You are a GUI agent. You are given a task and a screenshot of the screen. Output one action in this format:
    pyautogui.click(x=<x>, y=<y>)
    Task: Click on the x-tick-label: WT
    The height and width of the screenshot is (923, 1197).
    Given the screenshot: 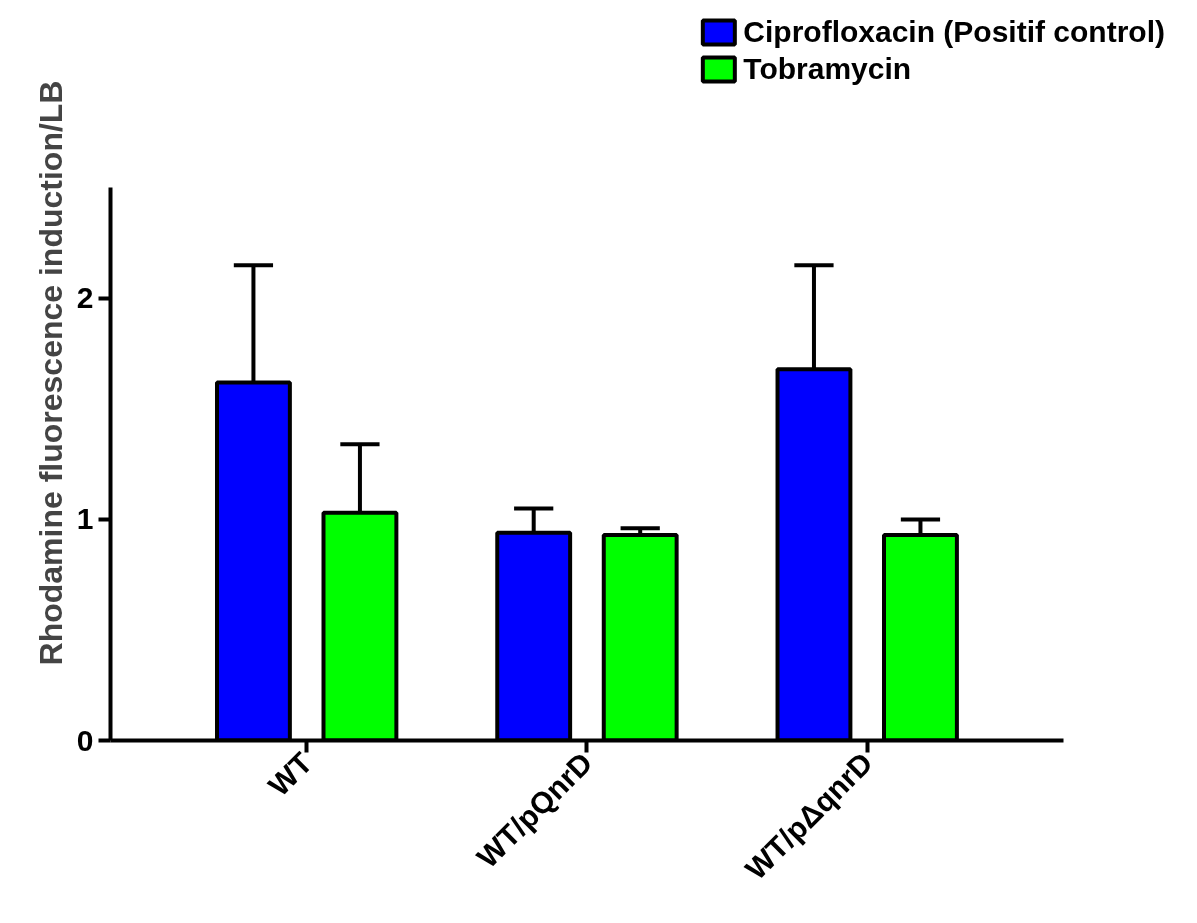 What is the action you would take?
    pyautogui.click(x=290, y=774)
    